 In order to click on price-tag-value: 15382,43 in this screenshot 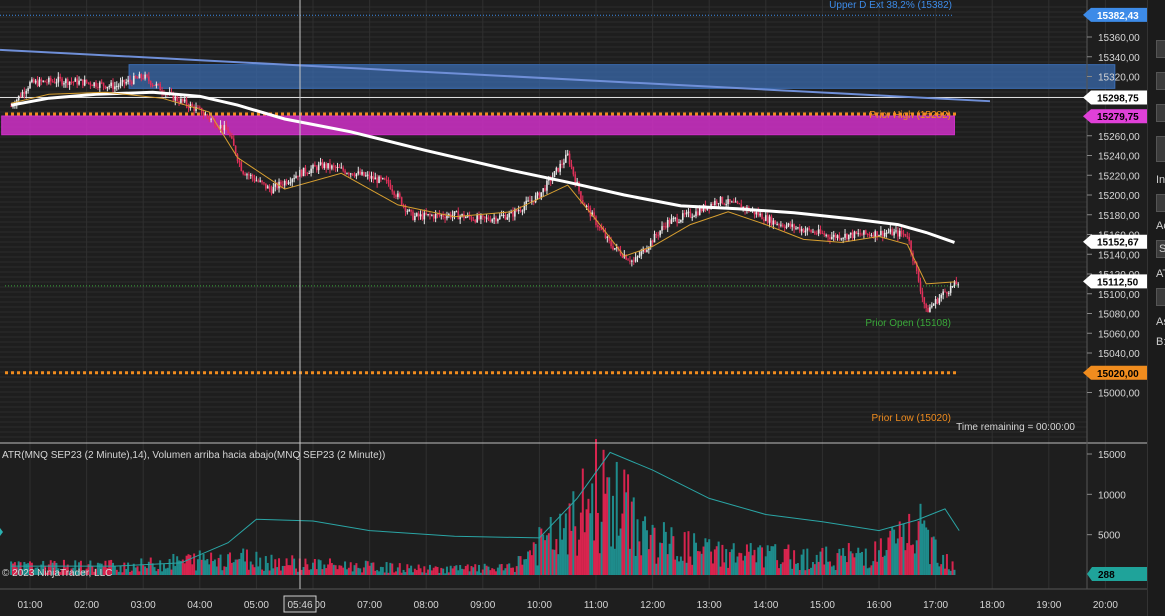, I will do `click(1118, 16)`.